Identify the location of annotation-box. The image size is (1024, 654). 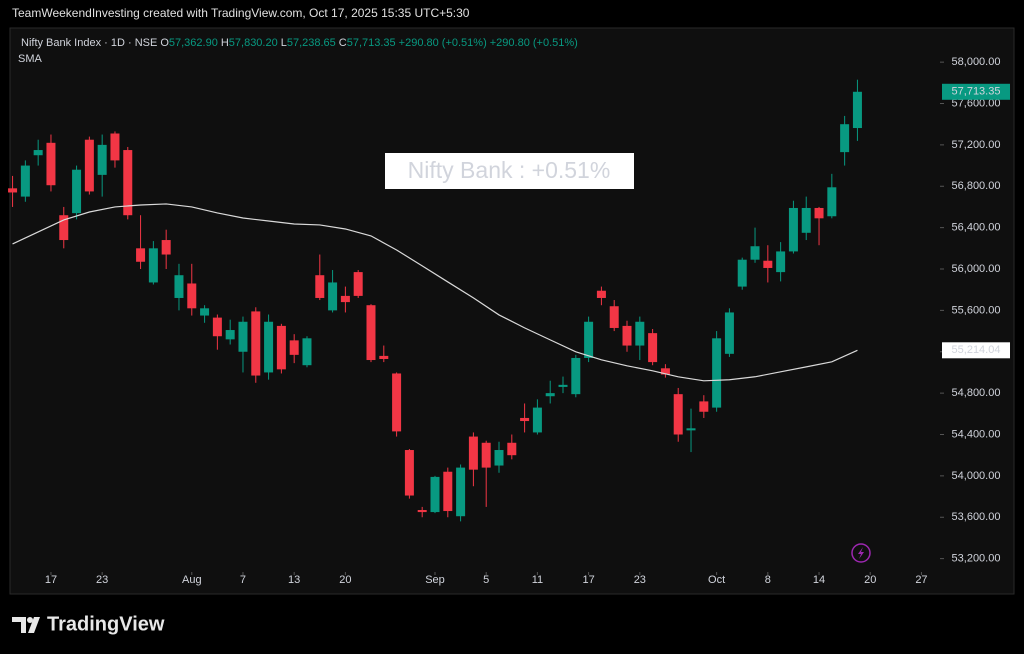
(509, 171).